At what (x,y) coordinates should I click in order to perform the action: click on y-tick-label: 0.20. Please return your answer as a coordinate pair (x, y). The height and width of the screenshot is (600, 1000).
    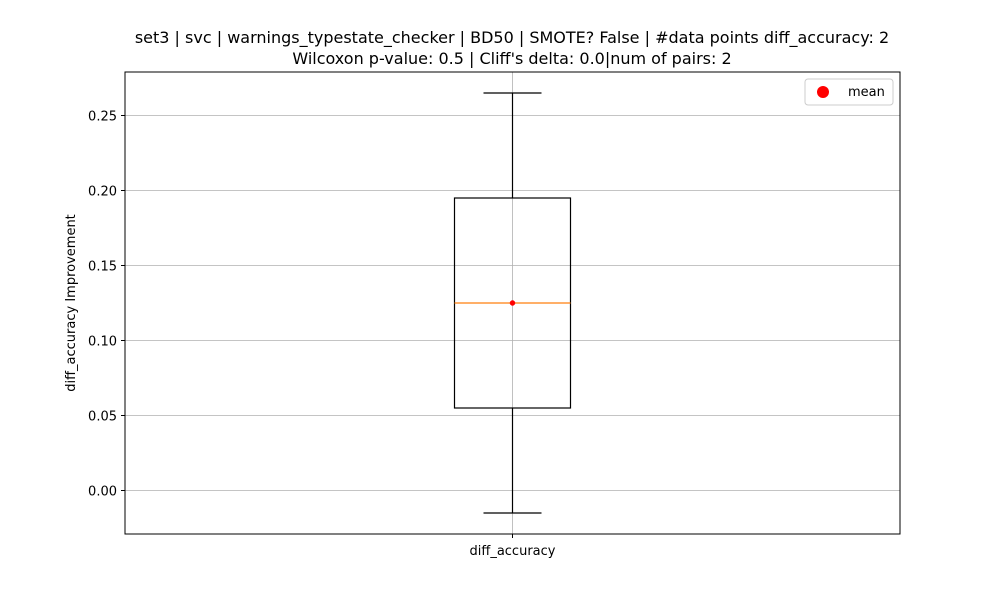
    Looking at the image, I should click on (102, 192).